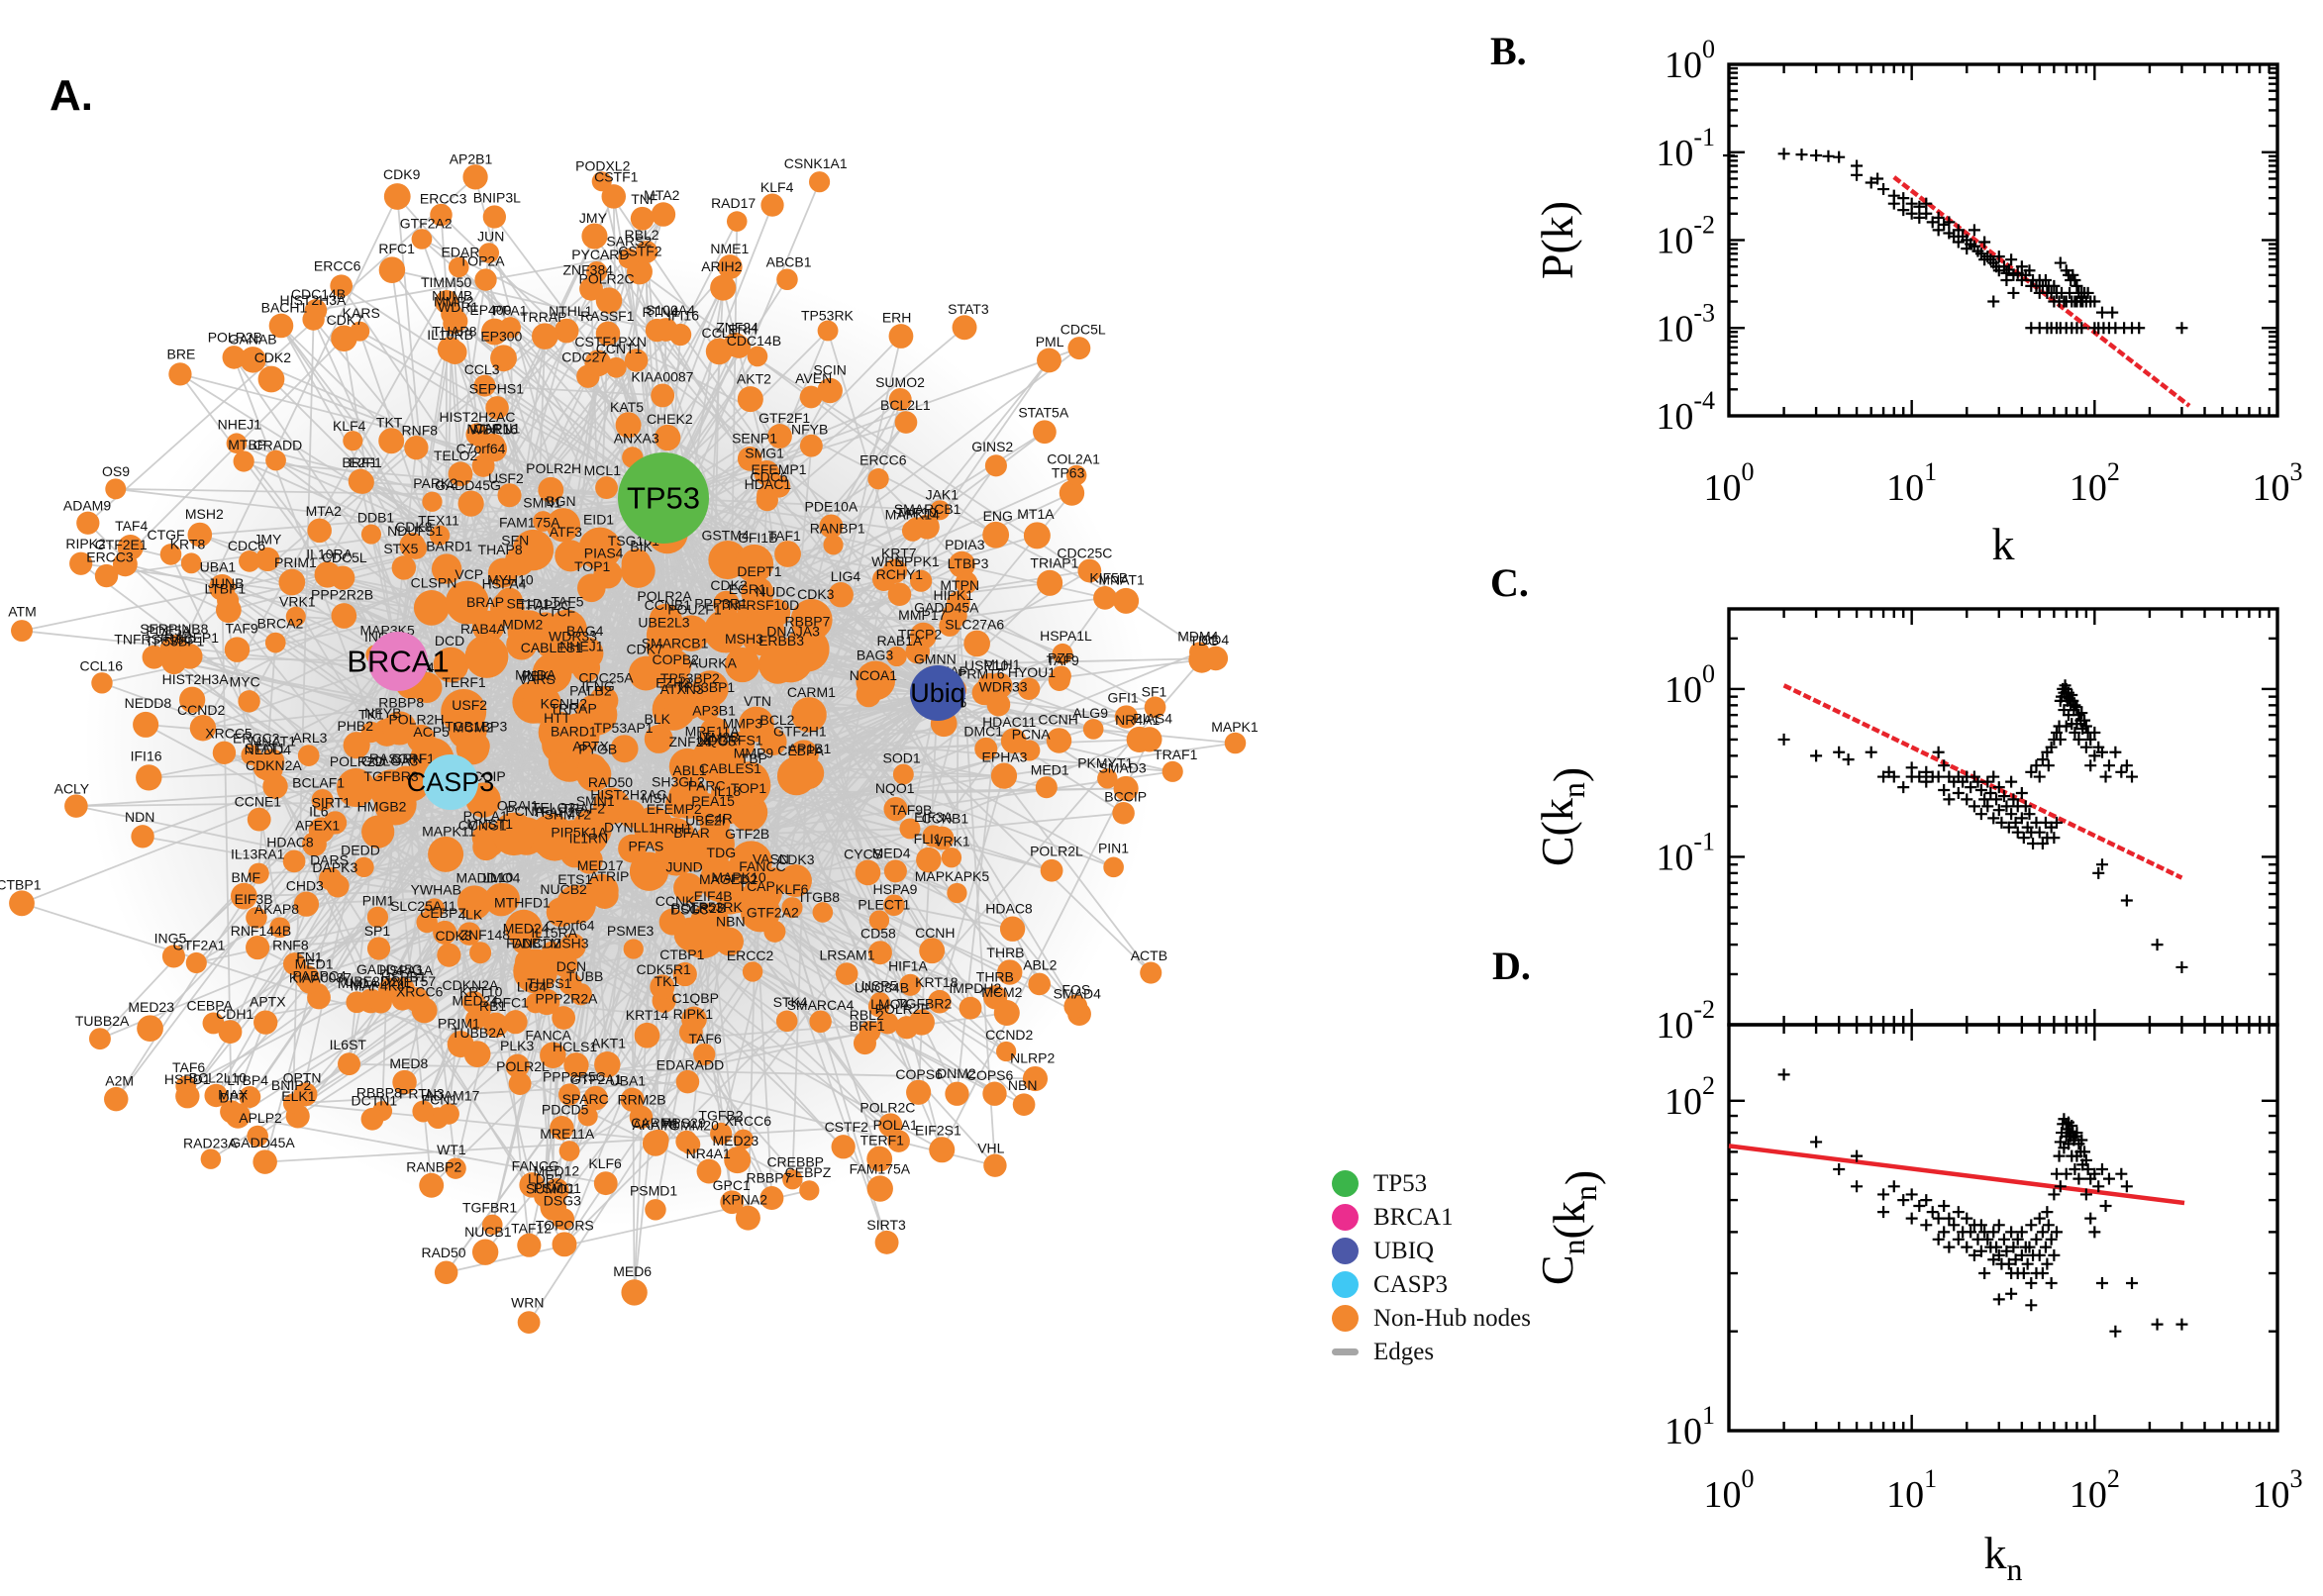  What do you see at coordinates (423, 906) in the screenshot?
I see `gene-label: SLC25A11` at bounding box center [423, 906].